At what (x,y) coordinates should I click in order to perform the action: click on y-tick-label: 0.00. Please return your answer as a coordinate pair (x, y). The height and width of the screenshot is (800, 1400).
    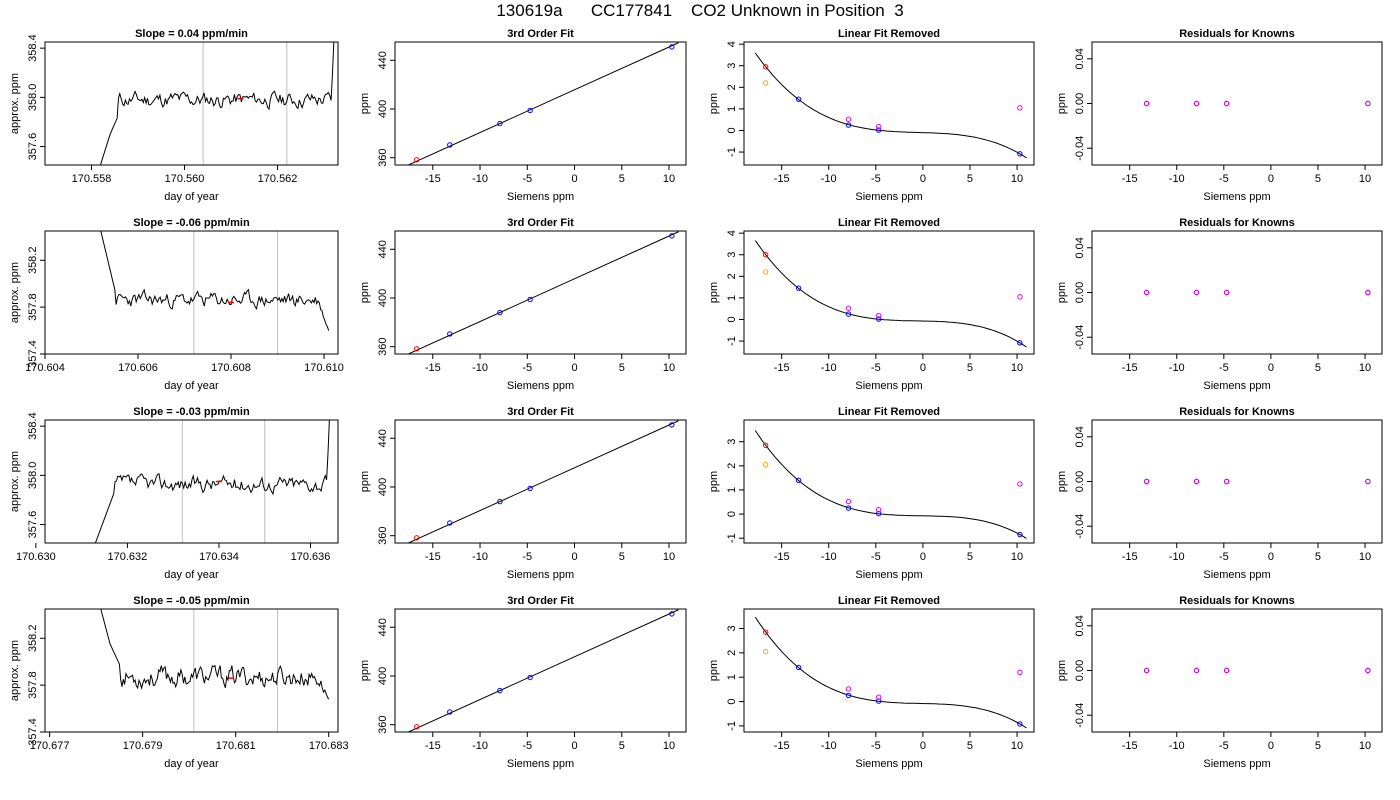
    Looking at the image, I should click on (1080, 103).